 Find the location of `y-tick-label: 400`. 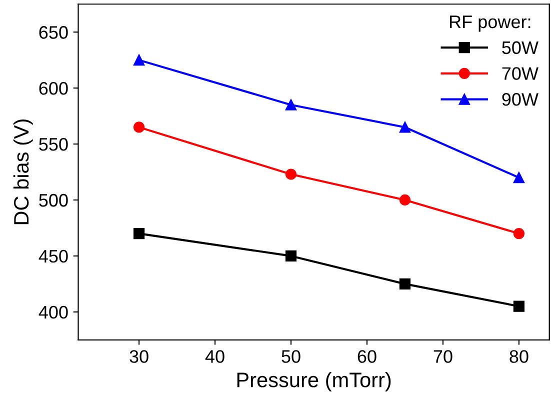

y-tick-label: 400 is located at coordinates (53, 312).